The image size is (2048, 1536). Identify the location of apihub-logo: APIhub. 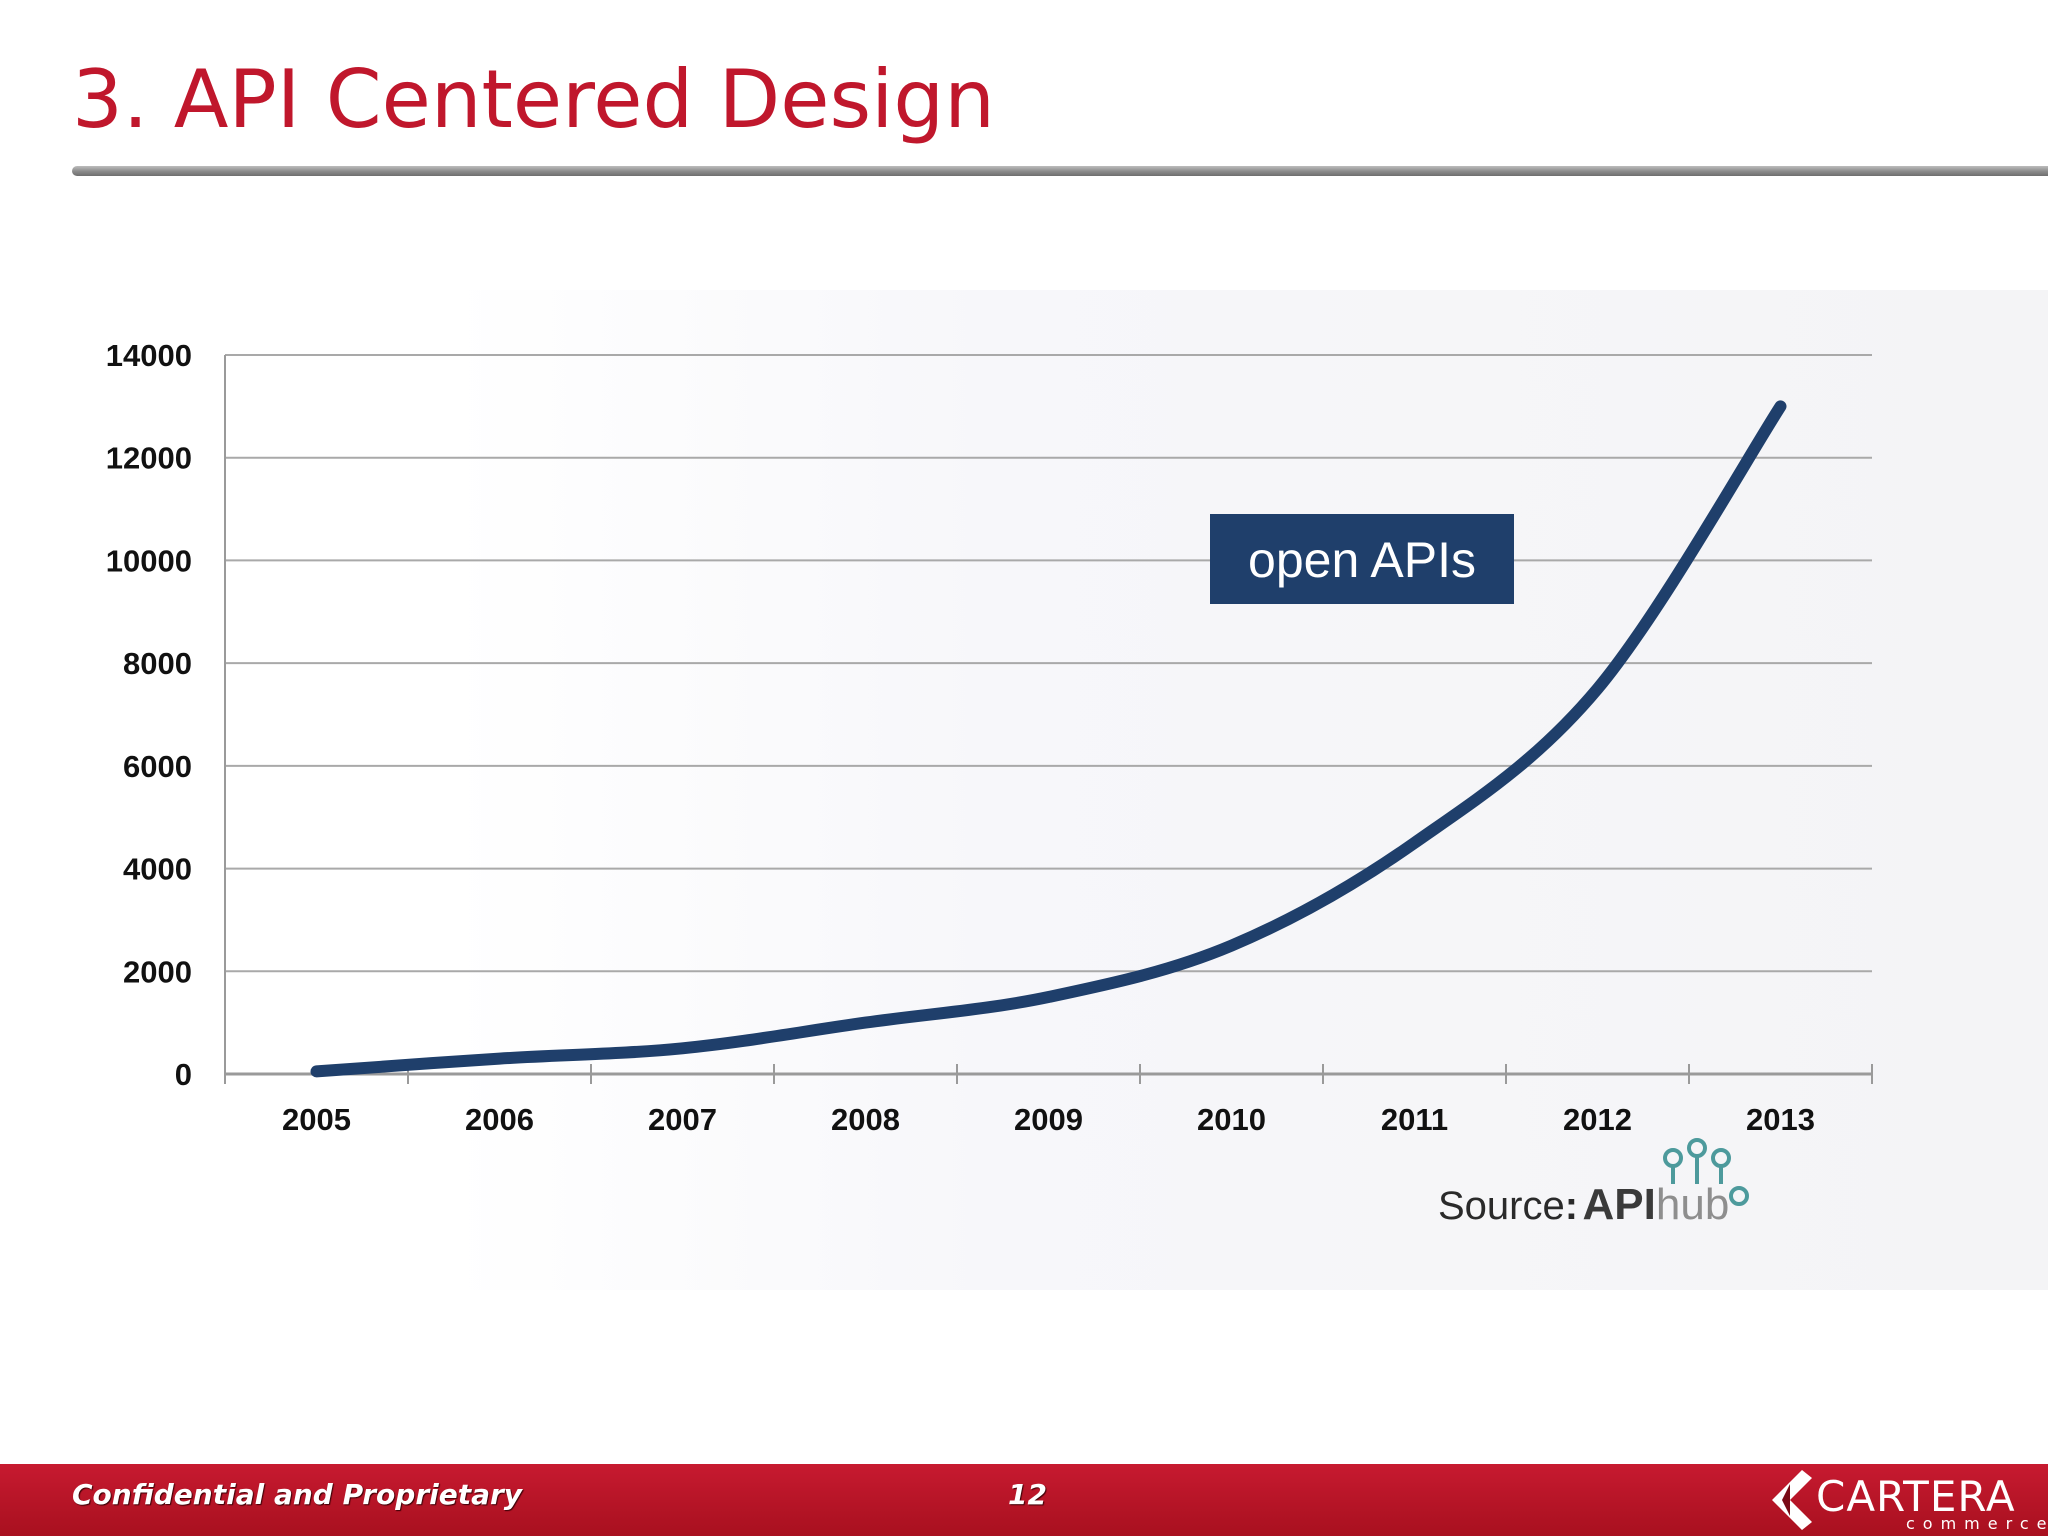
(1665, 1184).